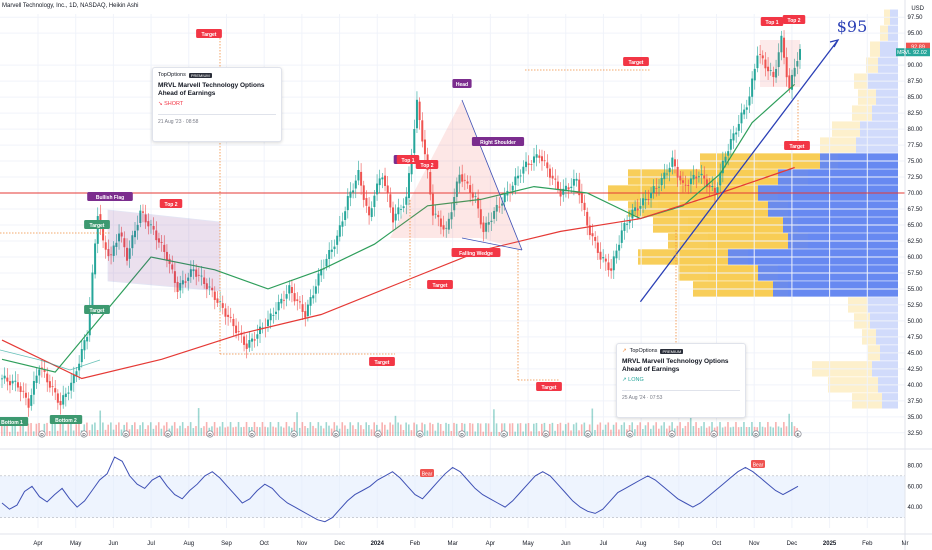  What do you see at coordinates (12, 423) in the screenshot?
I see `pattern-label: Bottom 1` at bounding box center [12, 423].